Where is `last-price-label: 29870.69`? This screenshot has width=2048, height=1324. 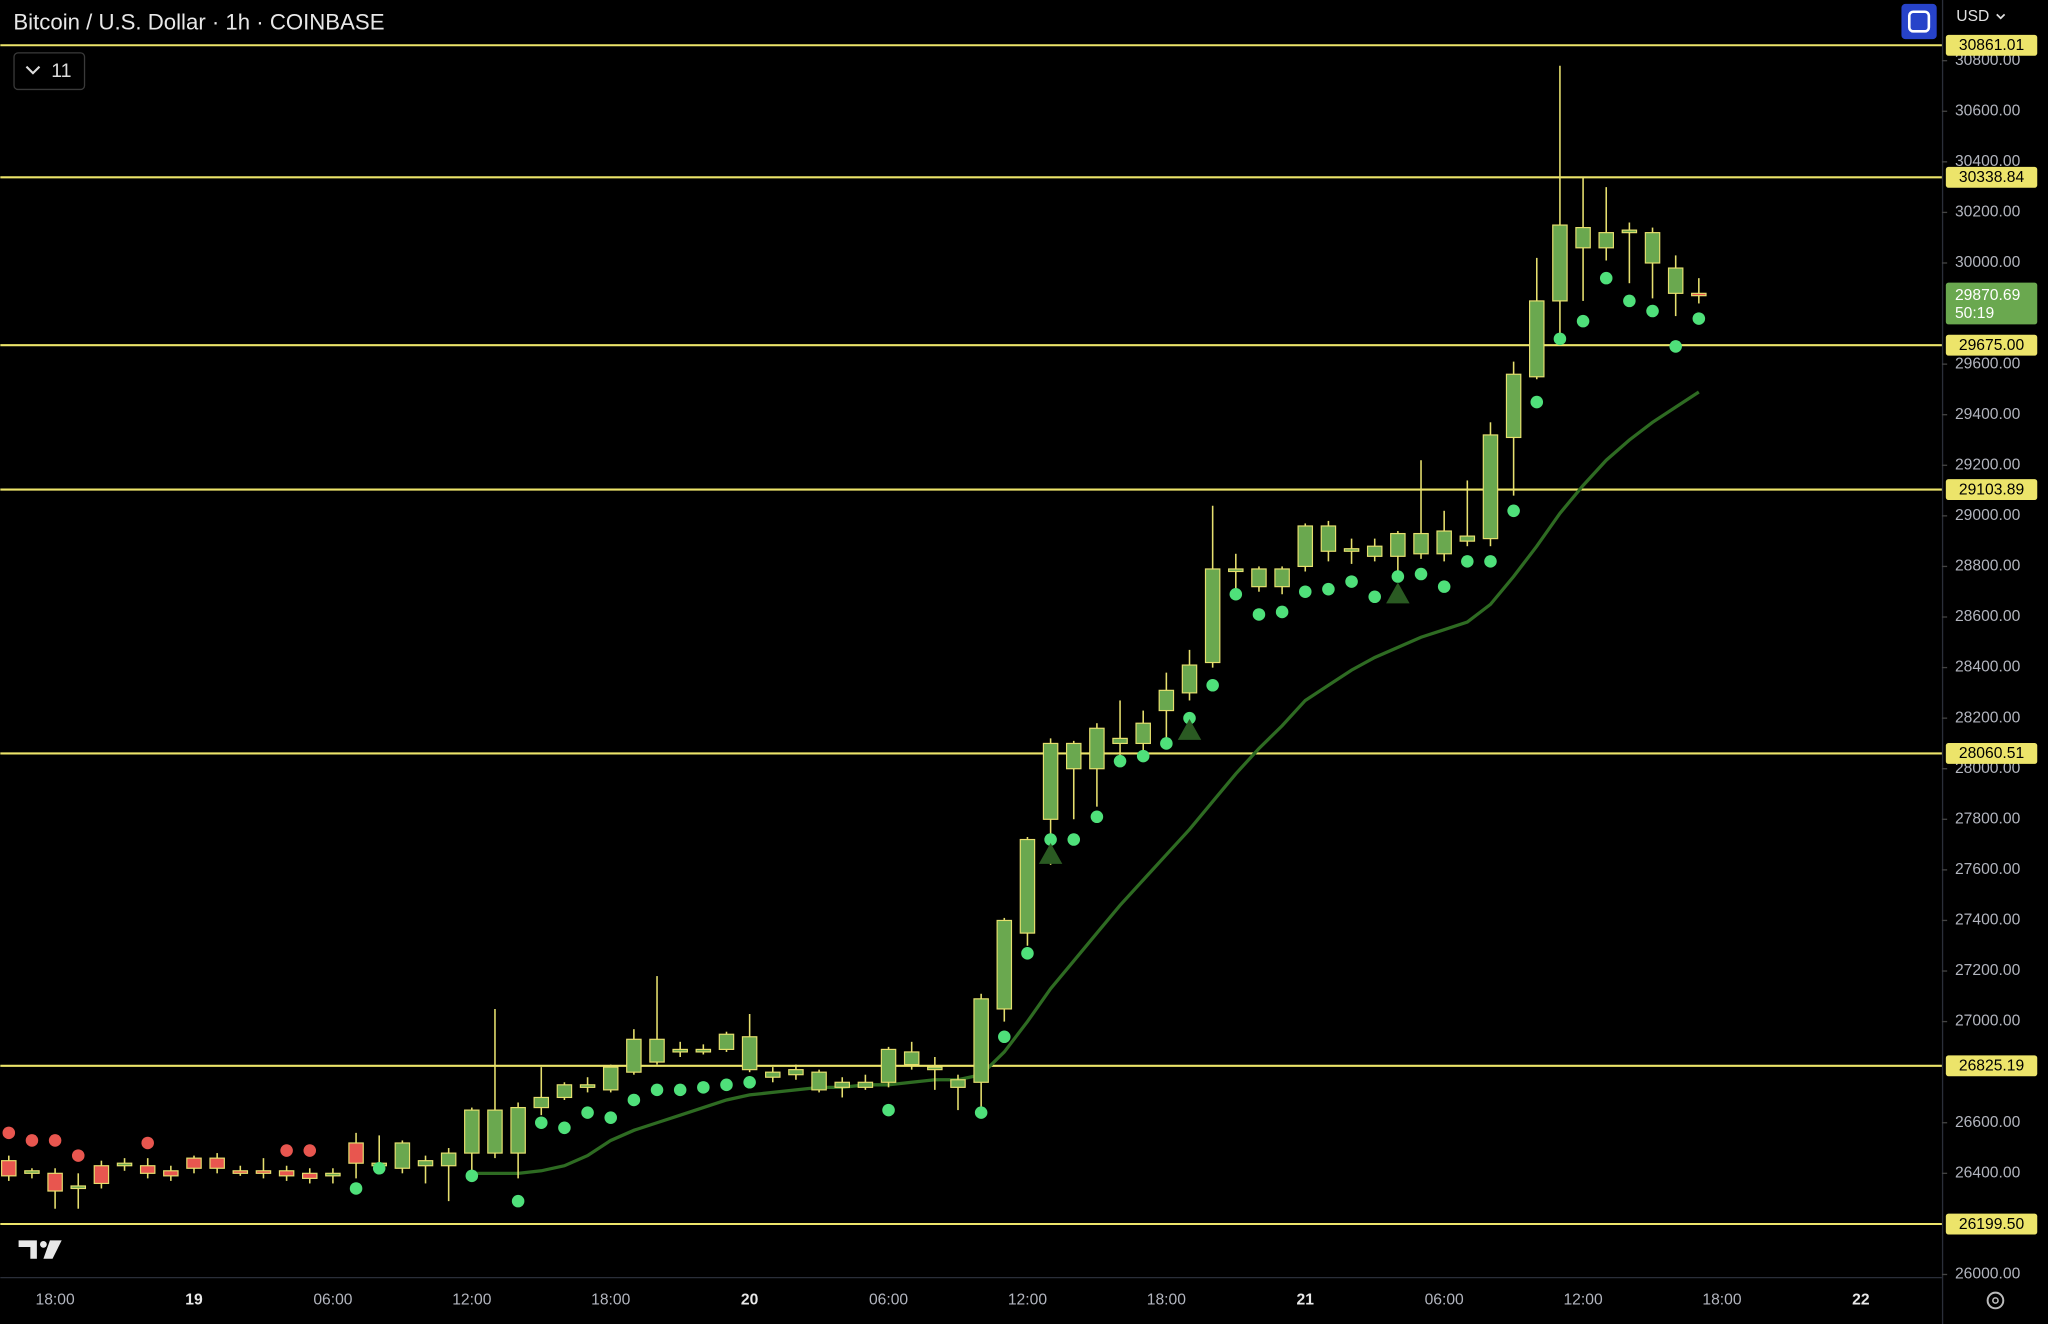
last-price-label: 29870.69 is located at coordinates (1987, 295).